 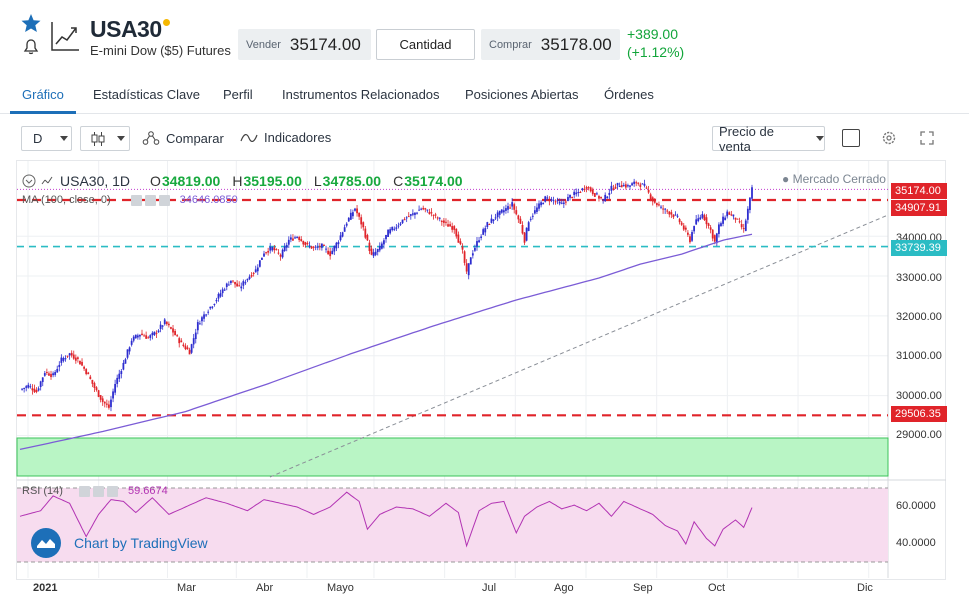 I want to click on x-tick-abr: Abr, so click(x=265, y=588).